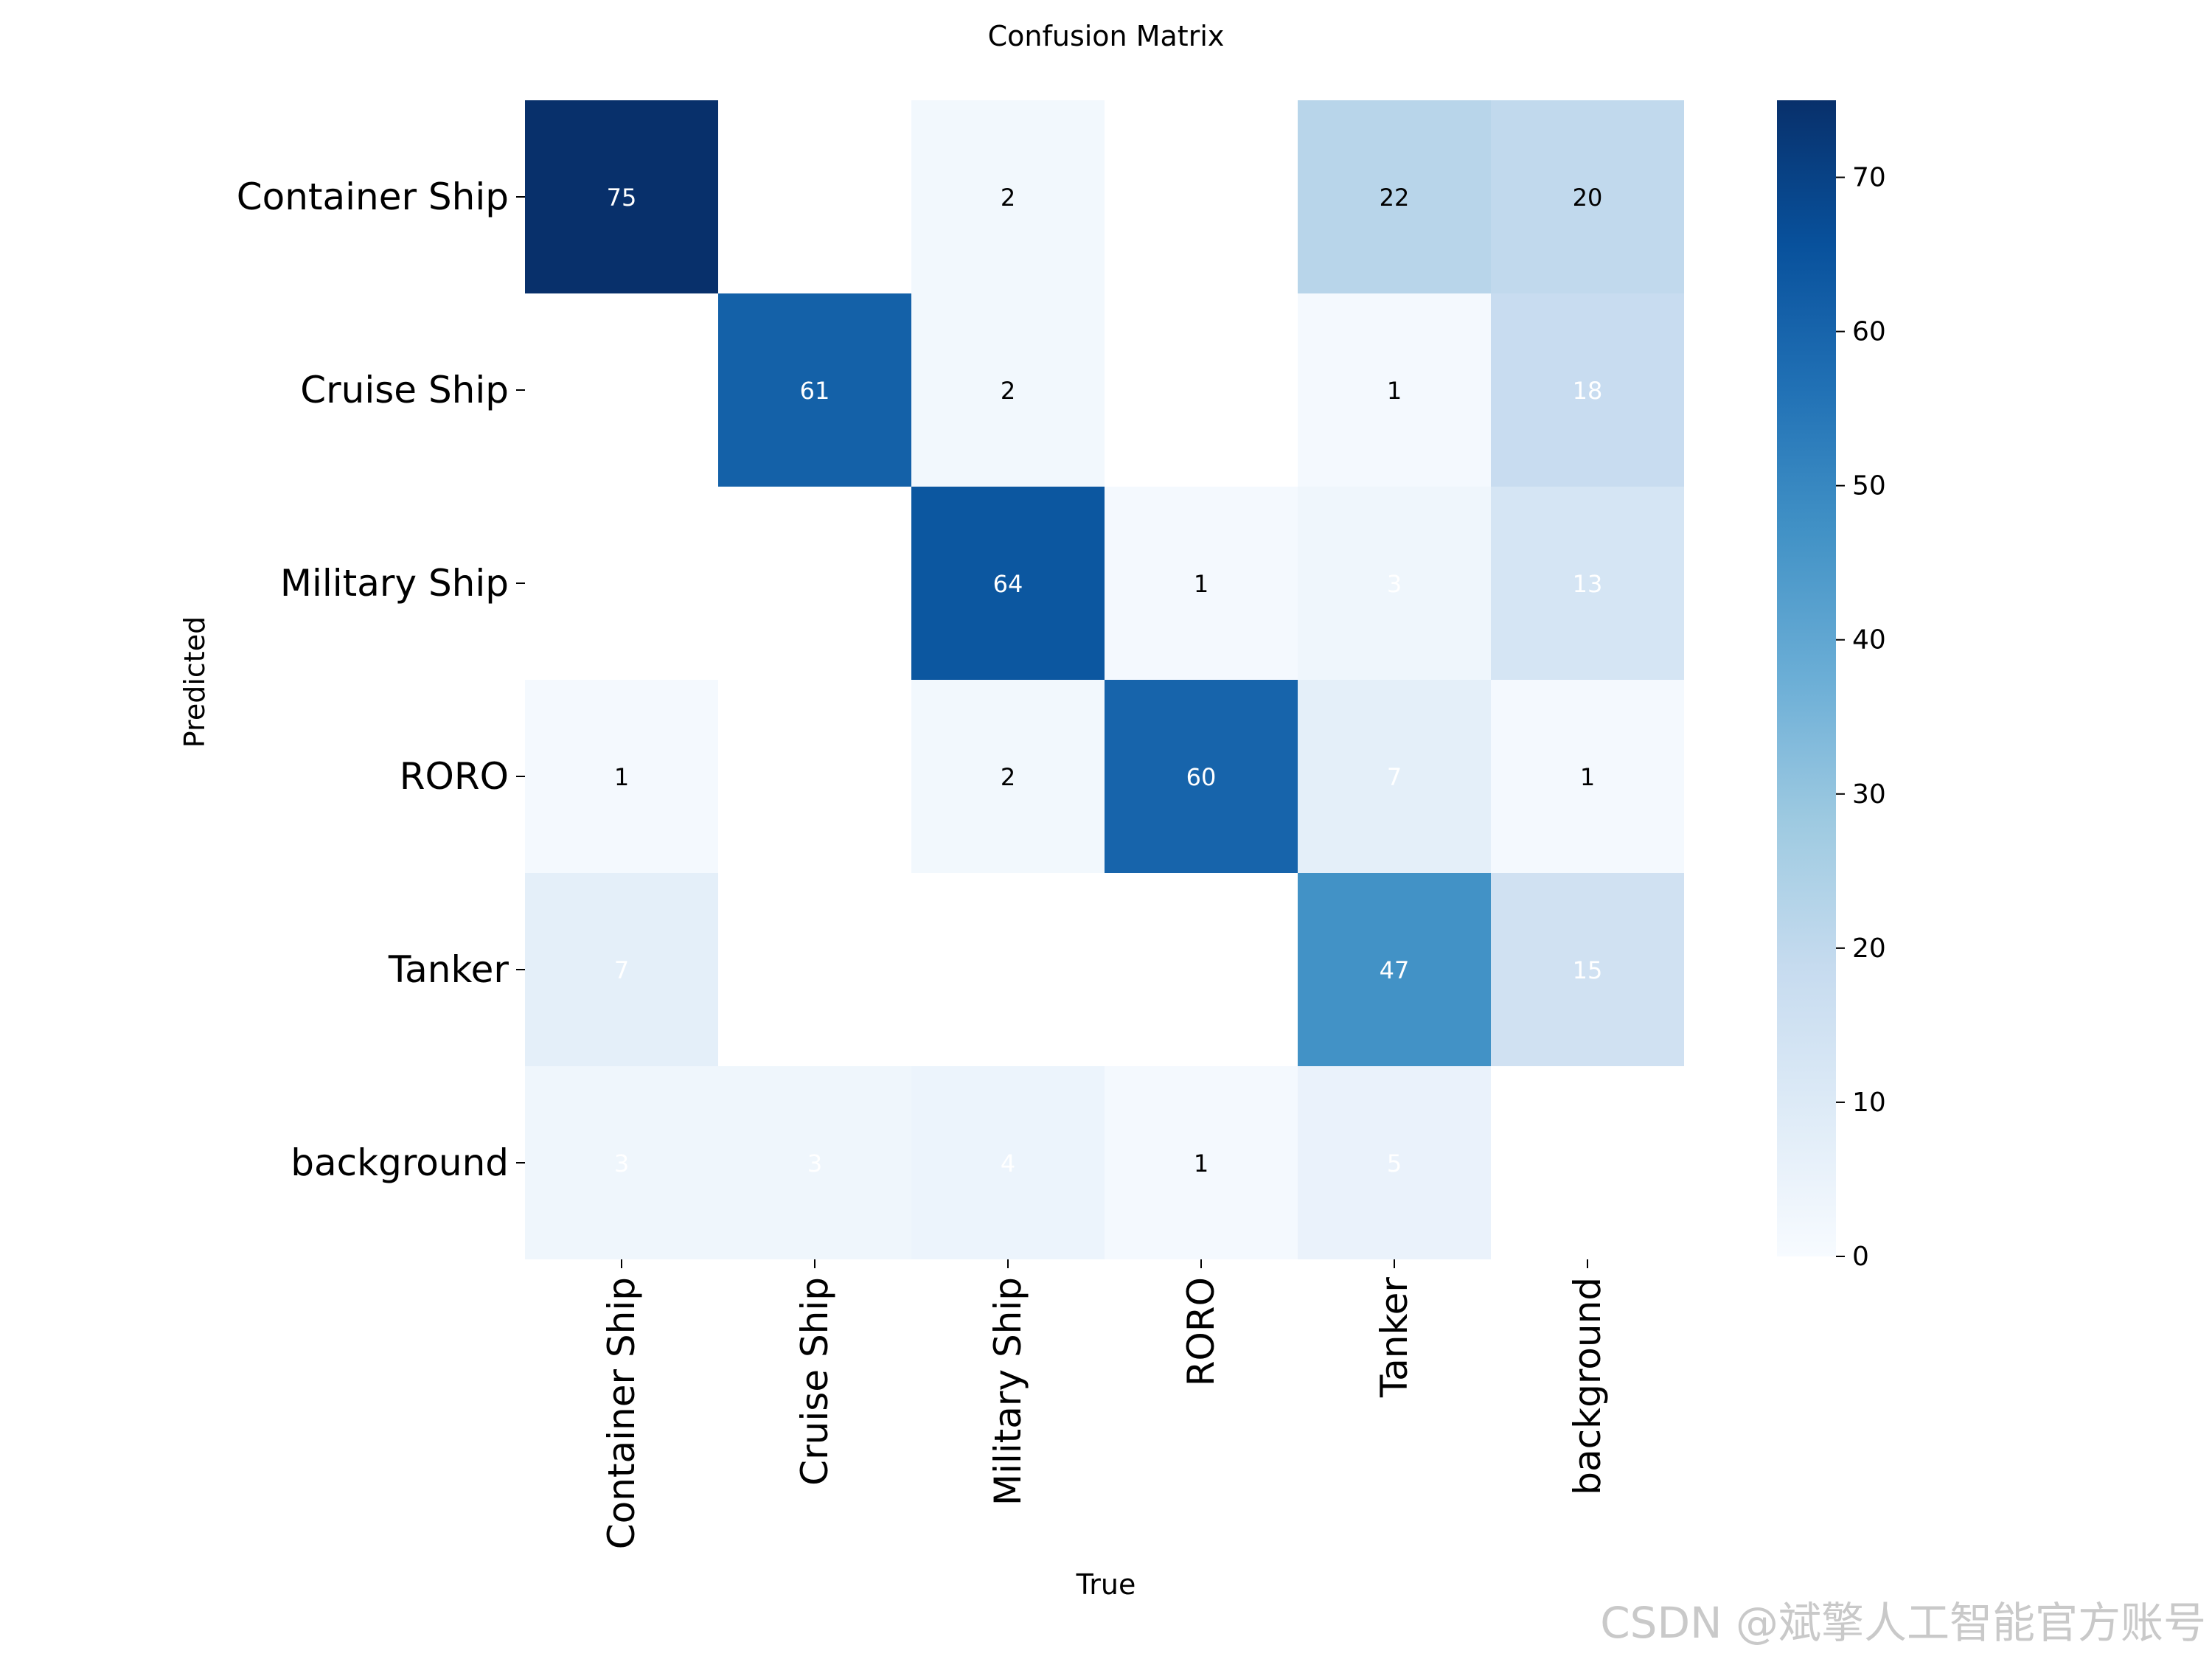 This screenshot has height=1659, width=2212. What do you see at coordinates (454, 776) in the screenshot?
I see `y-tick-label: RORO` at bounding box center [454, 776].